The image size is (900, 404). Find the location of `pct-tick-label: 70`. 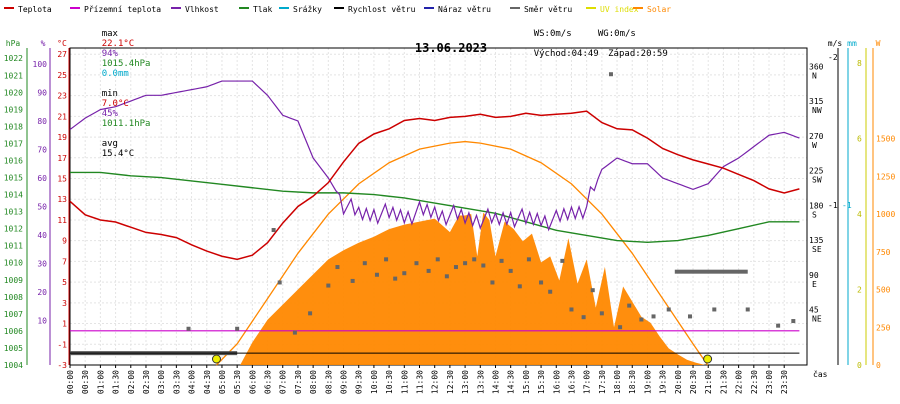

pct-tick-label: 70 is located at coordinates (42, 149).